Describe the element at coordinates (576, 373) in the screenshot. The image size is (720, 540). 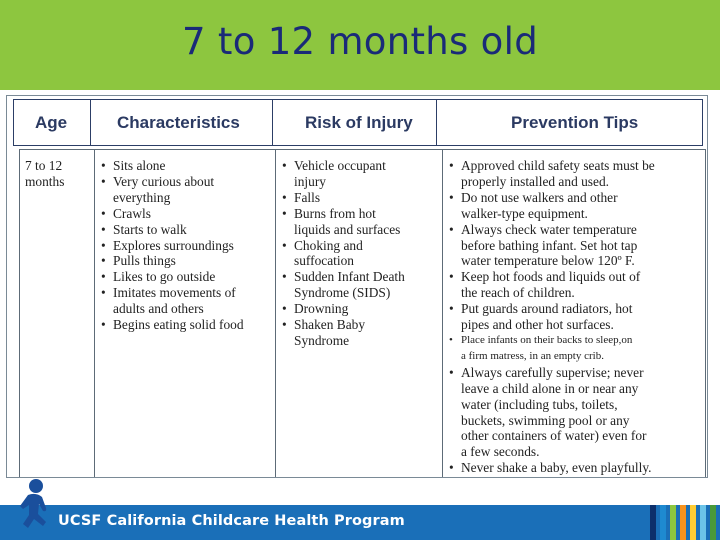
I see `tip-item: Always carefully supervise; never` at that location.